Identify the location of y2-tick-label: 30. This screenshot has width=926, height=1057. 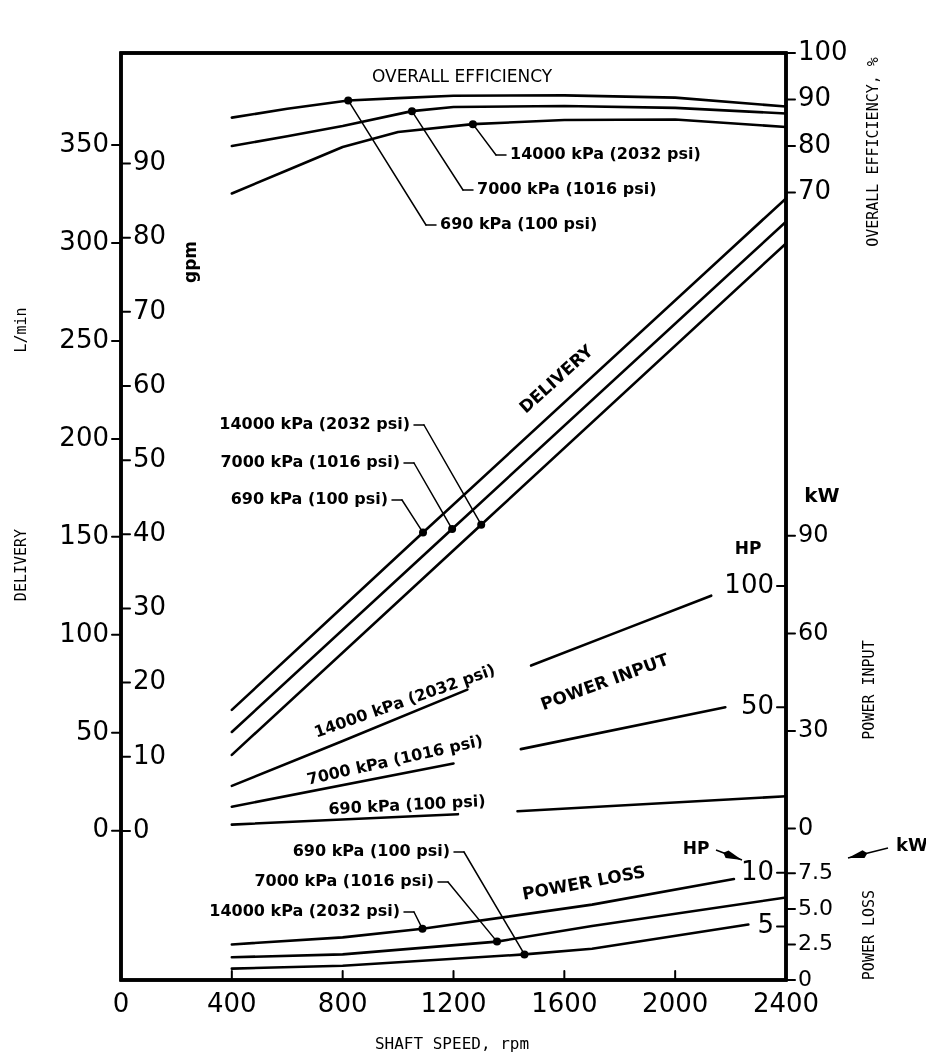
(150, 606).